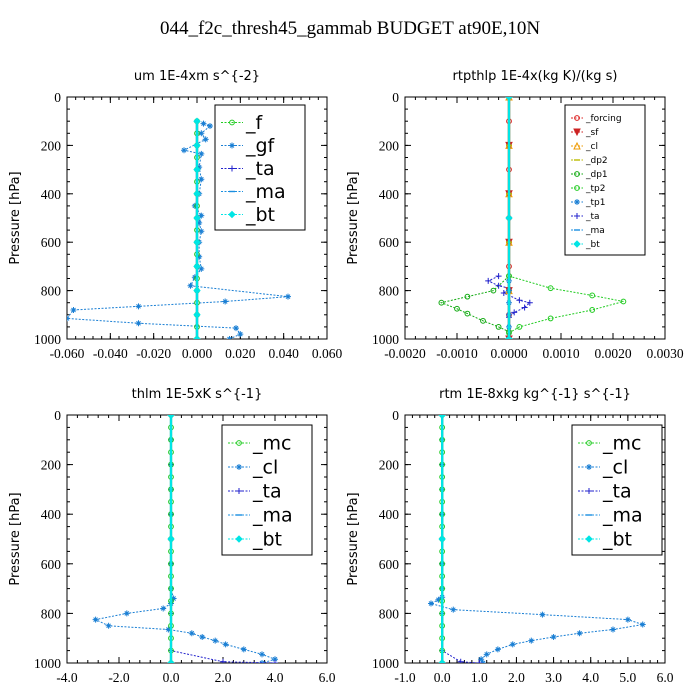 The image size is (700, 700). What do you see at coordinates (665, 677) in the screenshot?
I see `x-tick-label: 6.0` at bounding box center [665, 677].